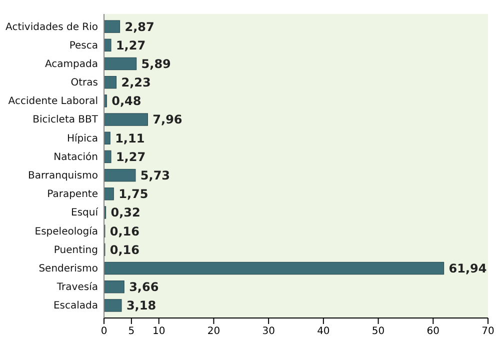 This screenshot has width=500, height=348. I want to click on data-label: 0,48, so click(127, 101).